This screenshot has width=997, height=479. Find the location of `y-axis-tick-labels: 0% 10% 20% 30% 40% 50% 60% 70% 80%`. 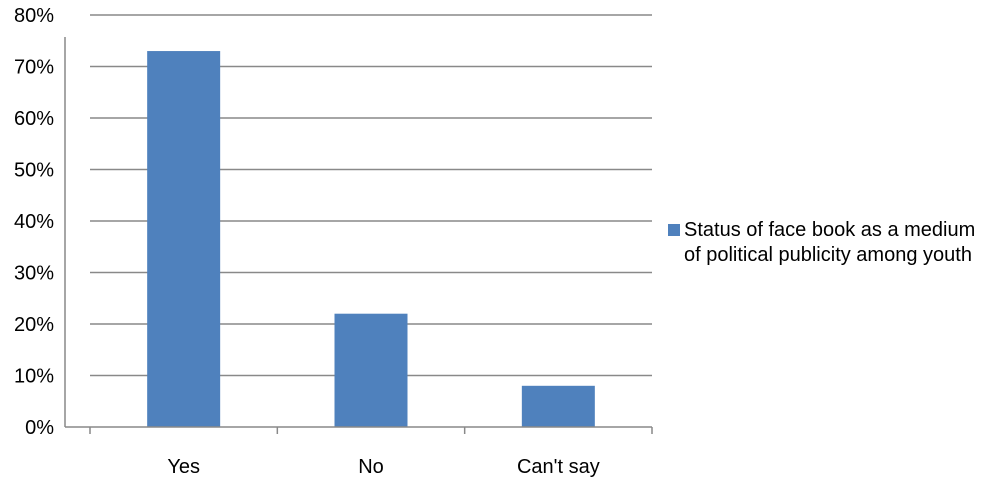

y-axis-tick-labels: 0% 10% 20% 30% 40% 50% 60% 70% 80% is located at coordinates (34, 222).